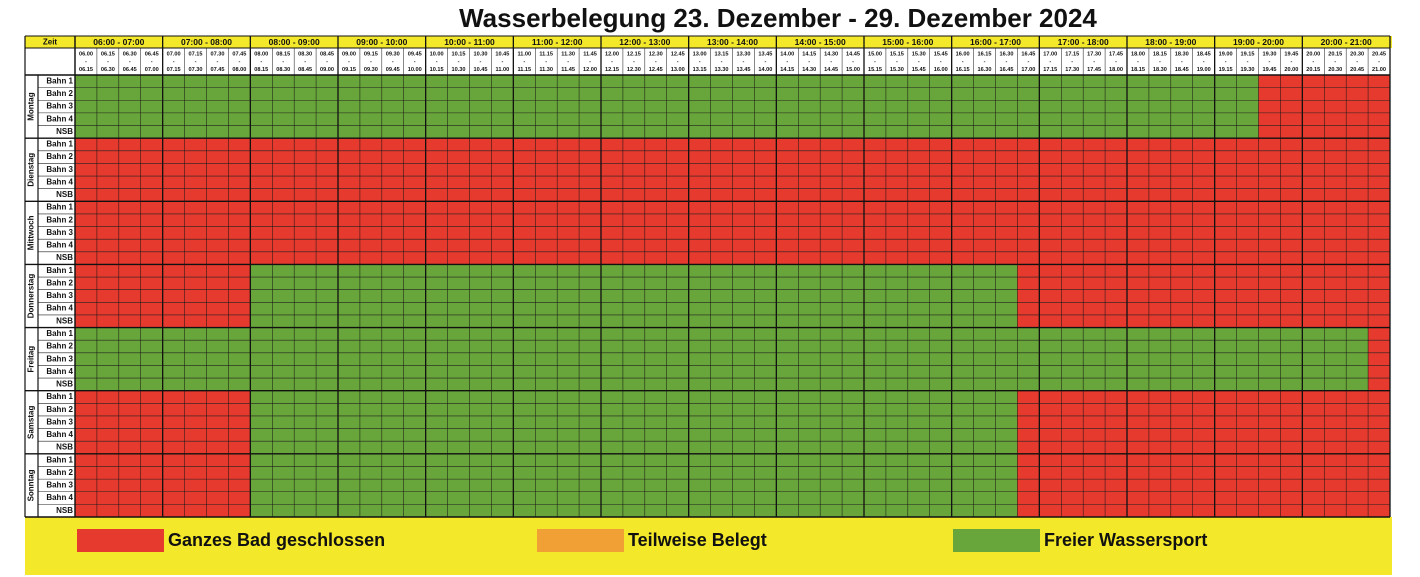  Describe the element at coordinates (1313, 70) in the screenshot. I see `slot-end: 20.15` at that location.